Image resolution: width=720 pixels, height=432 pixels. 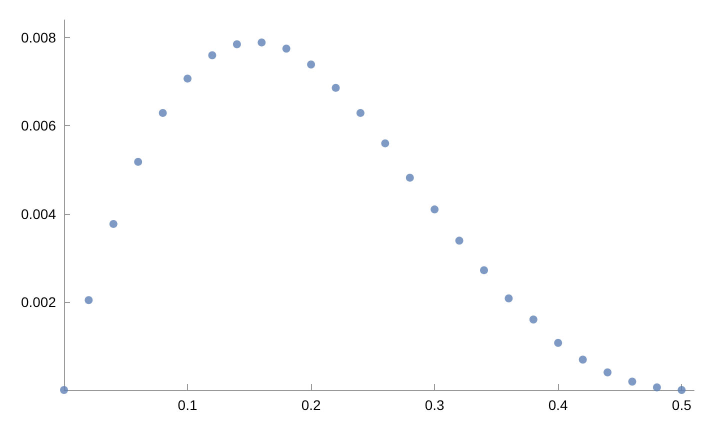 What do you see at coordinates (434, 405) in the screenshot?
I see `x-tick-label: 0.3` at bounding box center [434, 405].